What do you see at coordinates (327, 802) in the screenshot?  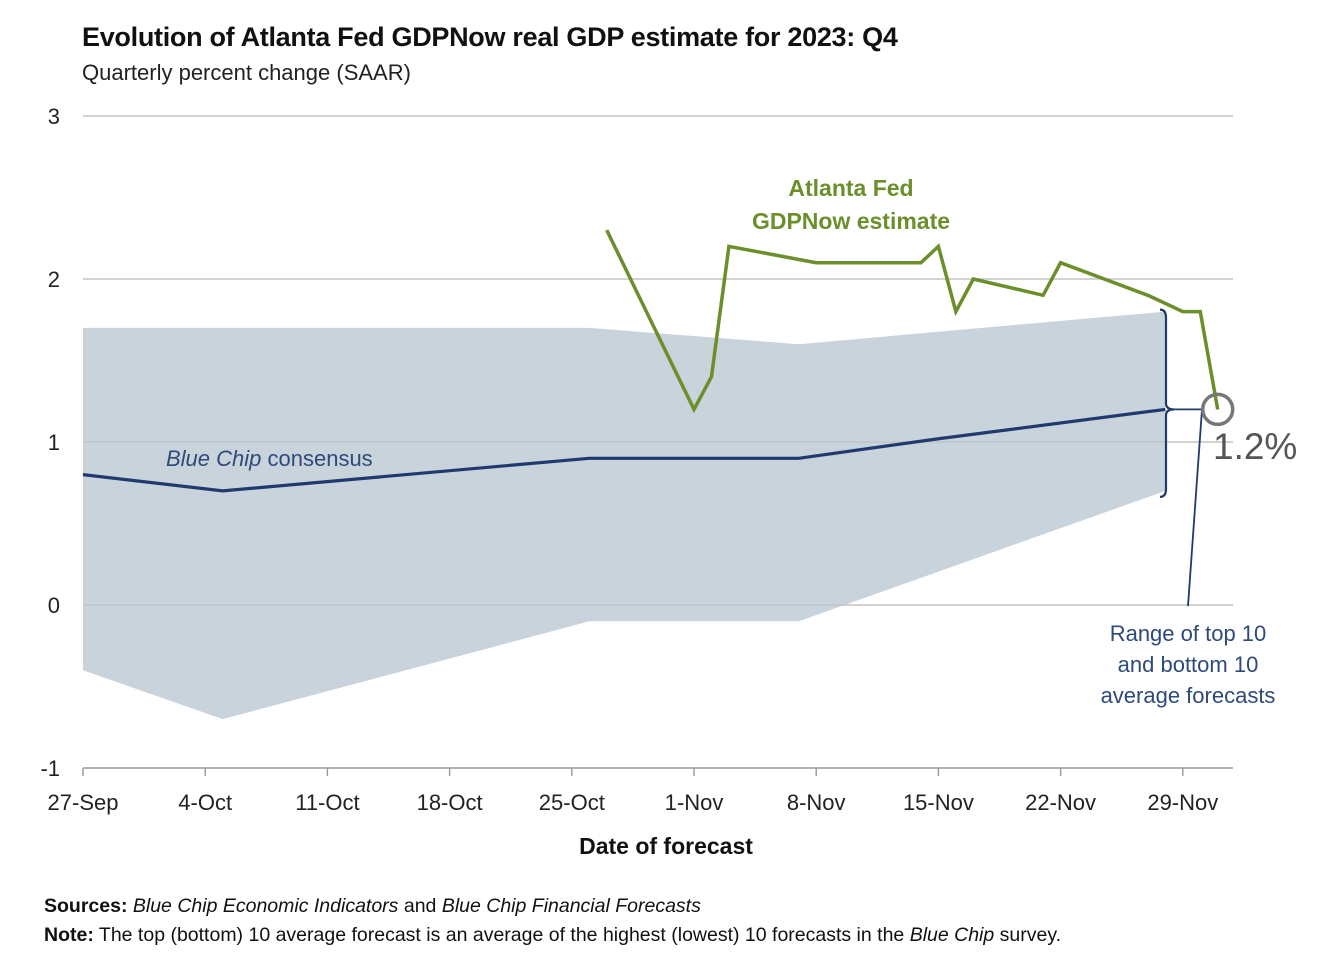 I see `x-tick-label: 11-Oct` at bounding box center [327, 802].